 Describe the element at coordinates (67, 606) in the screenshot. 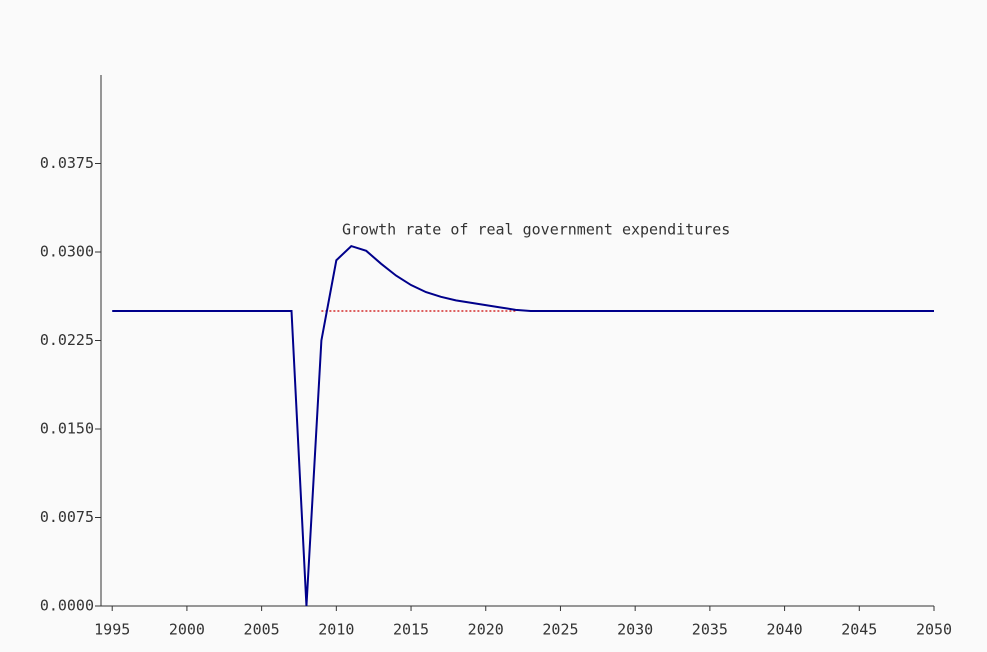

I see `y-tick-label: 0.0000` at that location.